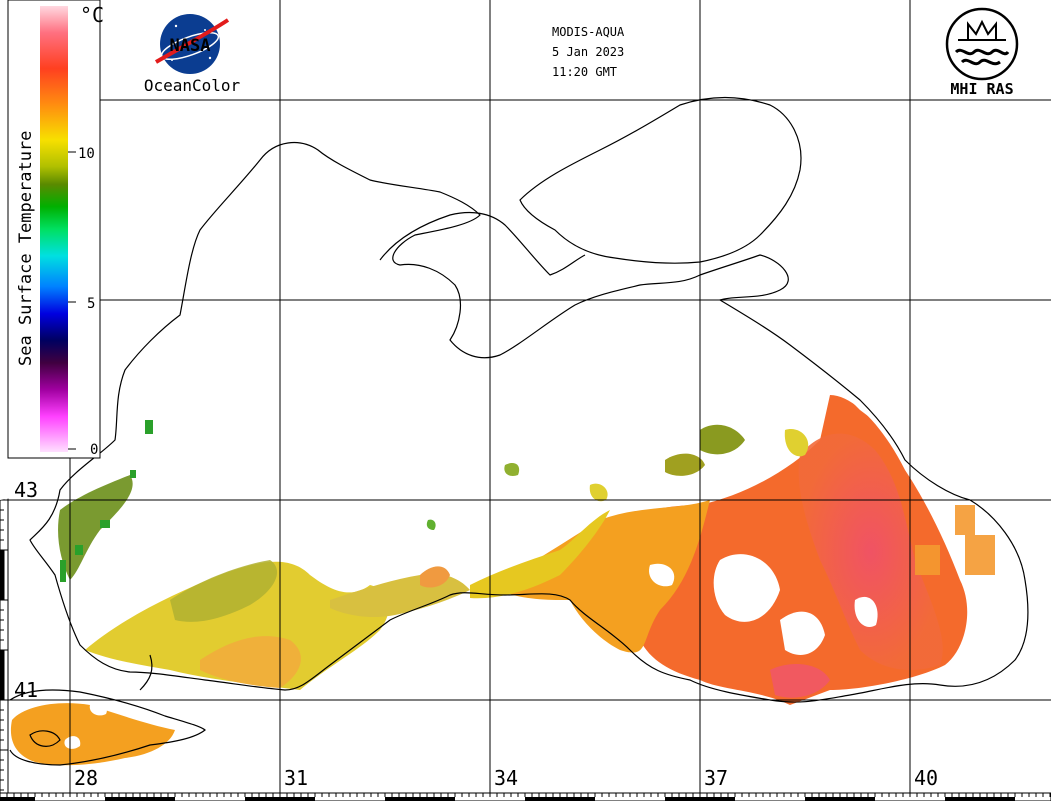  What do you see at coordinates (86, 778) in the screenshot?
I see `longitude-label-28: 28` at bounding box center [86, 778].